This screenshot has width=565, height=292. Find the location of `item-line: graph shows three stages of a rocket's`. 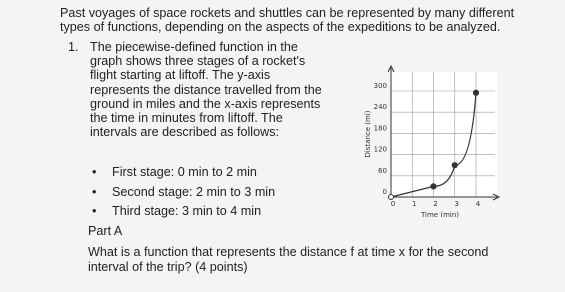

item-line: graph shows three stages of a rocket's is located at coordinates (198, 61).